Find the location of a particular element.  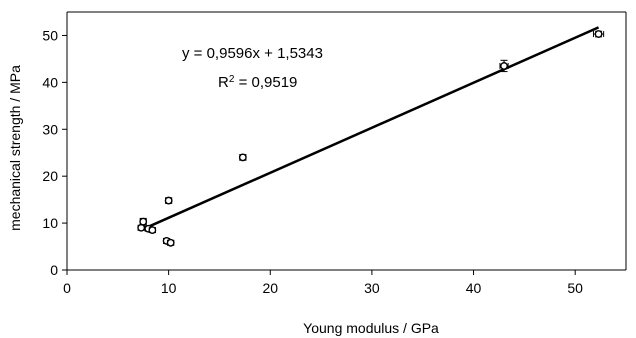

x-tick-label: 30 is located at coordinates (372, 288).